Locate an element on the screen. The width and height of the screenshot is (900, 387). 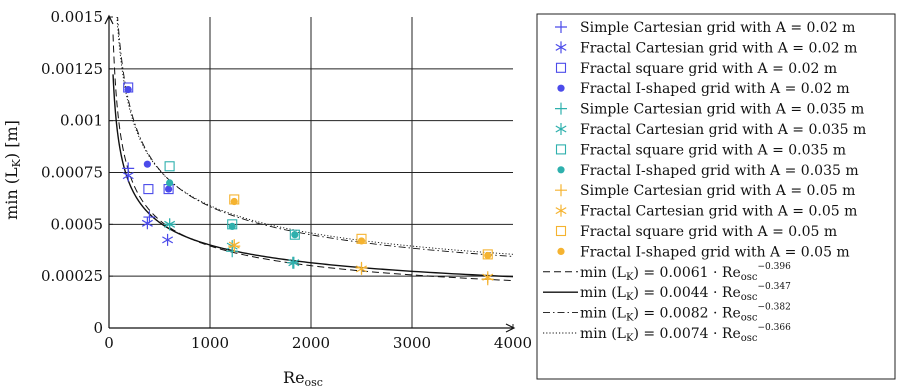
legend-entry-10: Fractal Cartesian grid with A = 0.05 m is located at coordinates (718, 212).